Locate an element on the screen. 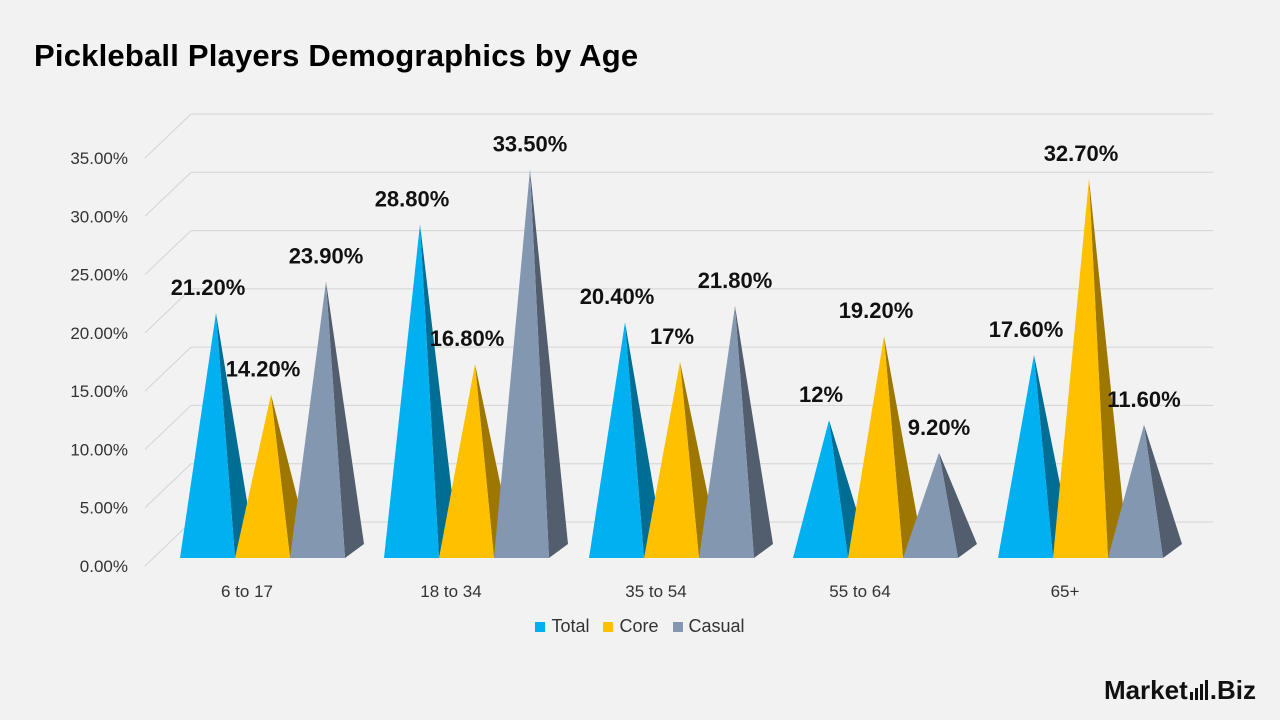 Image resolution: width=1280 pixels, height=720 pixels. data-label-core: 16.80% is located at coordinates (467, 338).